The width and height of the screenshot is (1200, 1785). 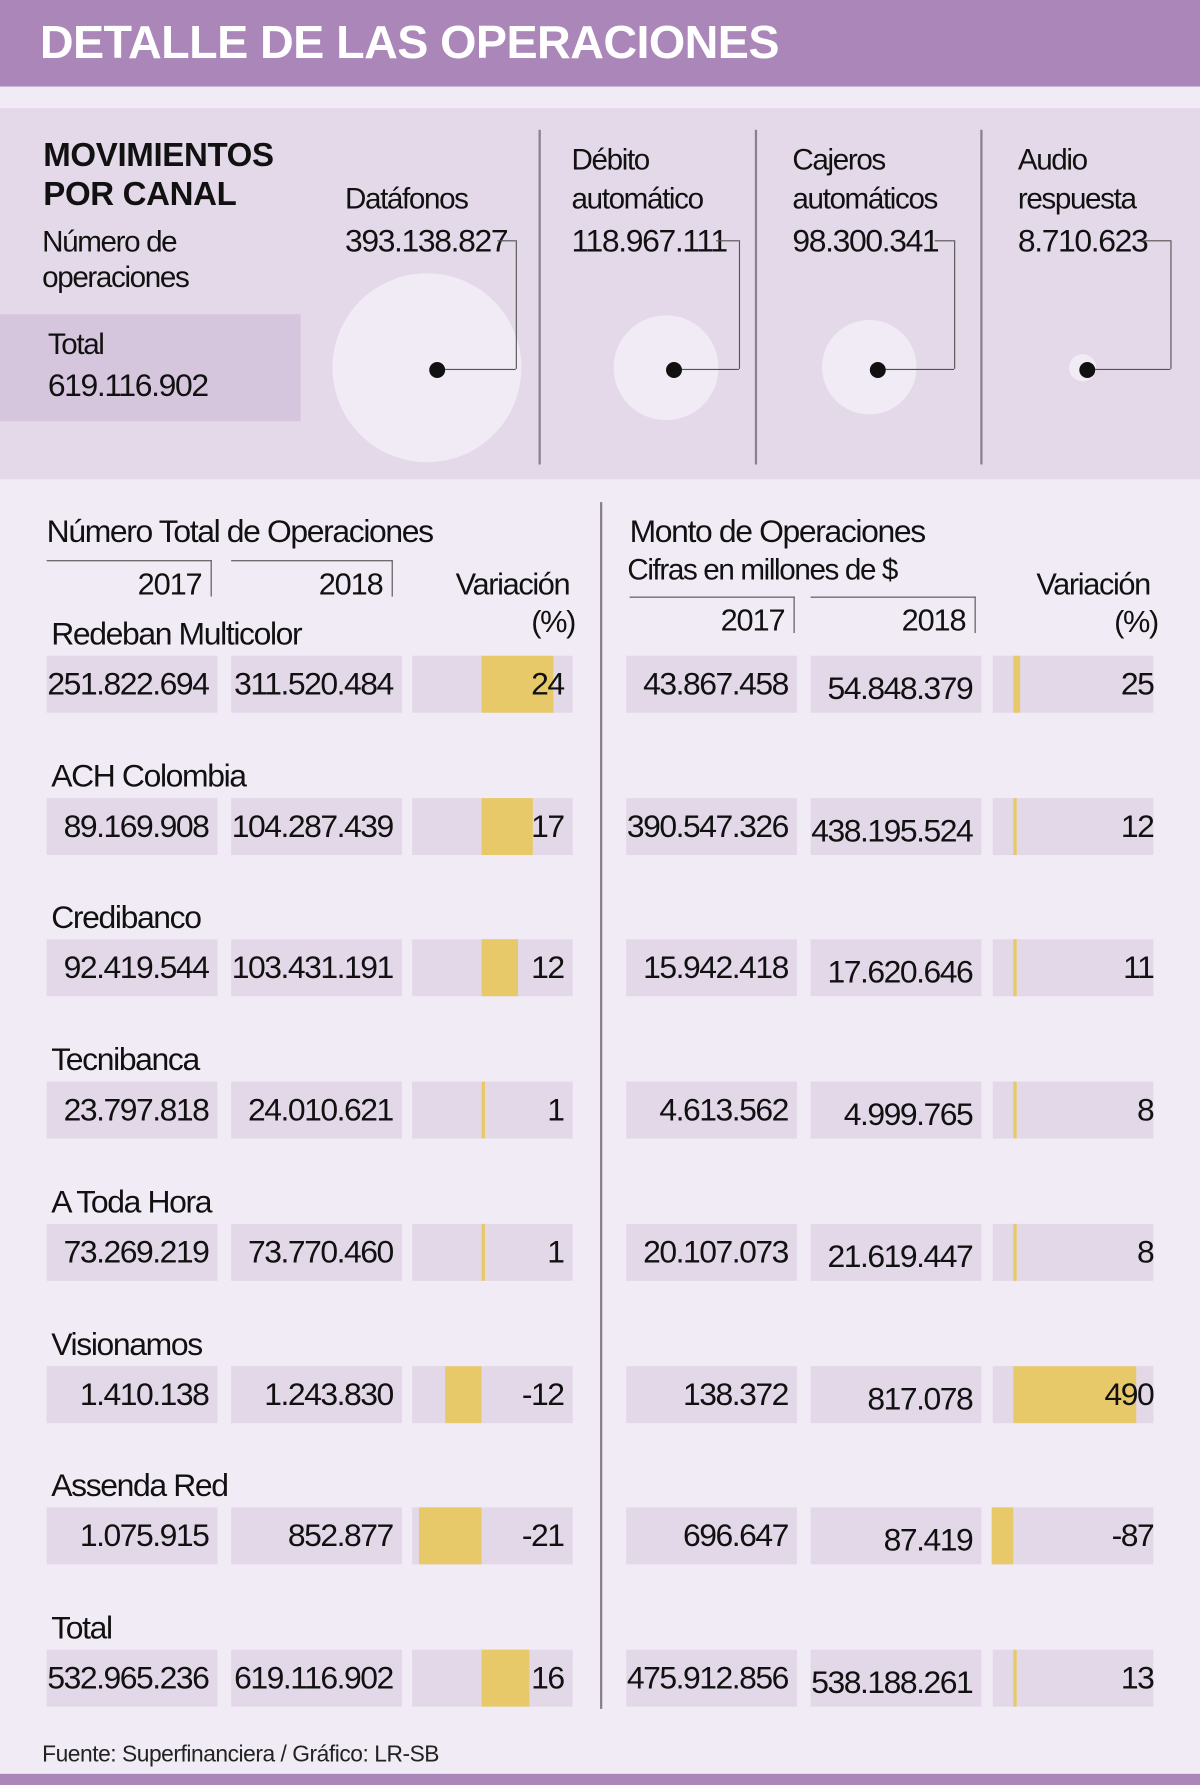 I want to click on ops-2018-cell: 103.431.191, so click(x=316, y=968).